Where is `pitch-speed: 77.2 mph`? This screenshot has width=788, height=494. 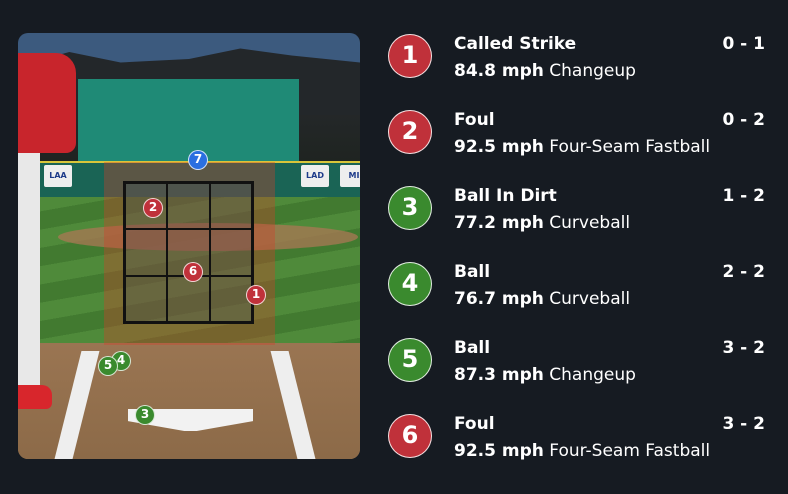 pitch-speed: 77.2 mph is located at coordinates (499, 223).